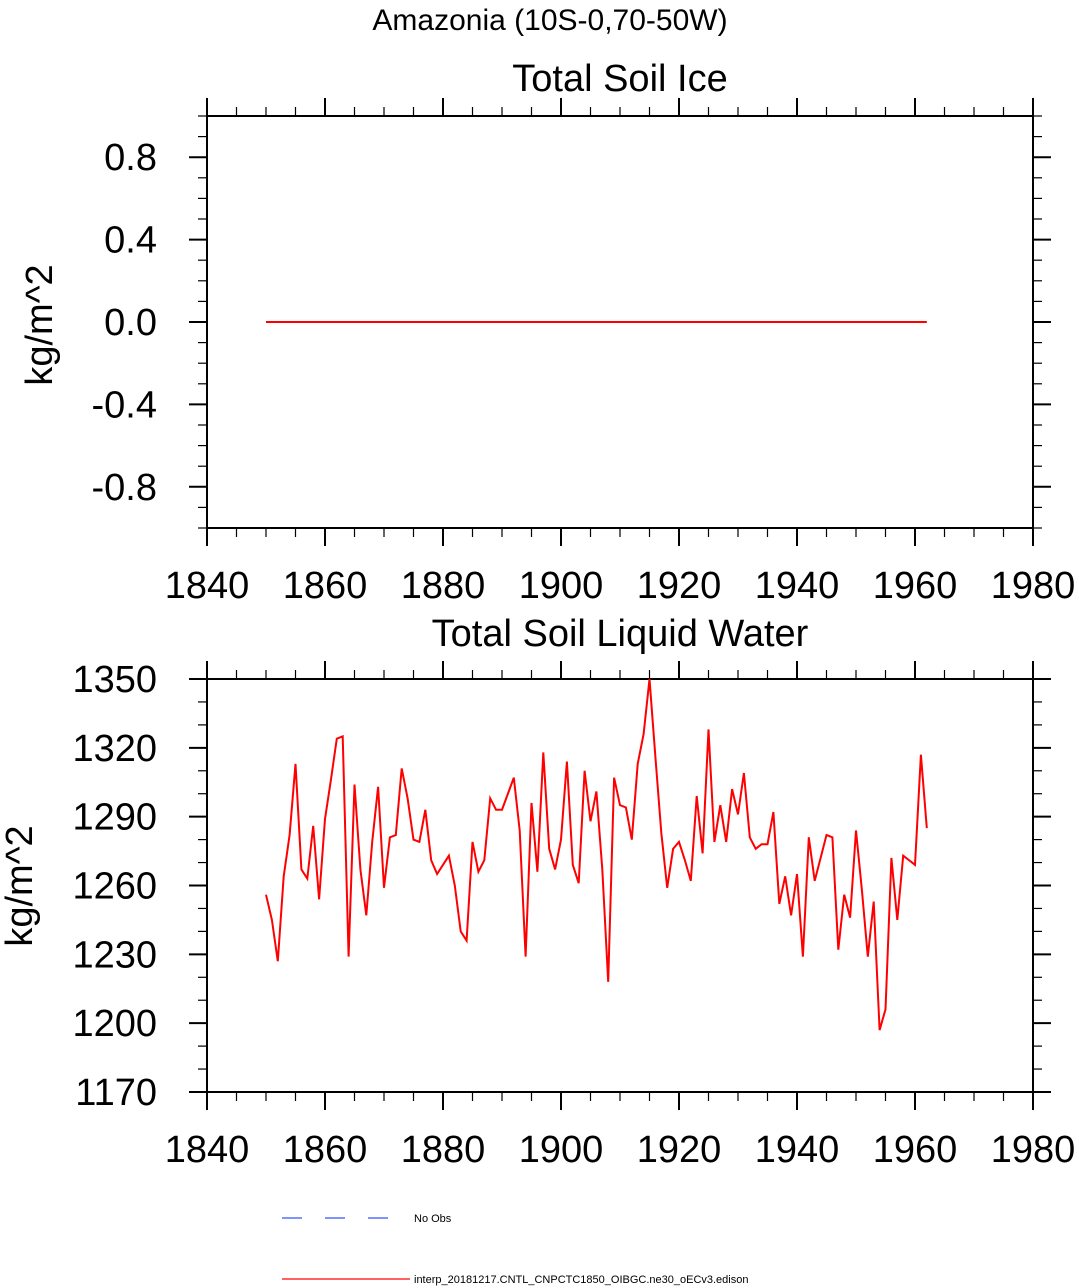  Describe the element at coordinates (124, 488) in the screenshot. I see `soil-ice-y-tick-label: -0.8` at that location.